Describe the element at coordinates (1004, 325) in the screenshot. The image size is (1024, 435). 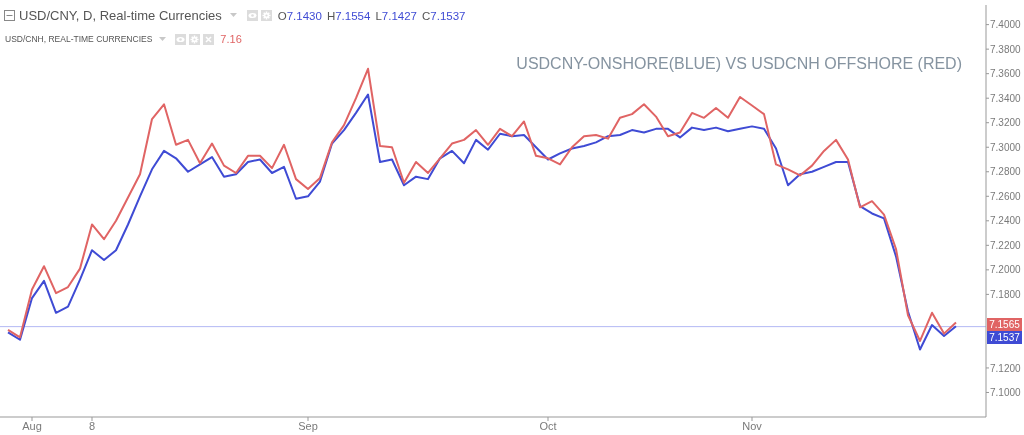
I see `text: 7.1565` at that location.